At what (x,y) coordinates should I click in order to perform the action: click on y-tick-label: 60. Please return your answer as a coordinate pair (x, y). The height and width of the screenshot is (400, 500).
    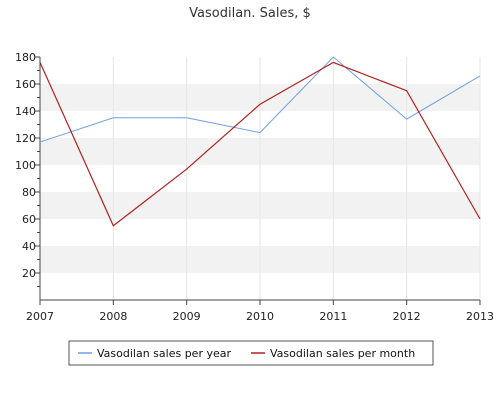
    Looking at the image, I should click on (29, 219).